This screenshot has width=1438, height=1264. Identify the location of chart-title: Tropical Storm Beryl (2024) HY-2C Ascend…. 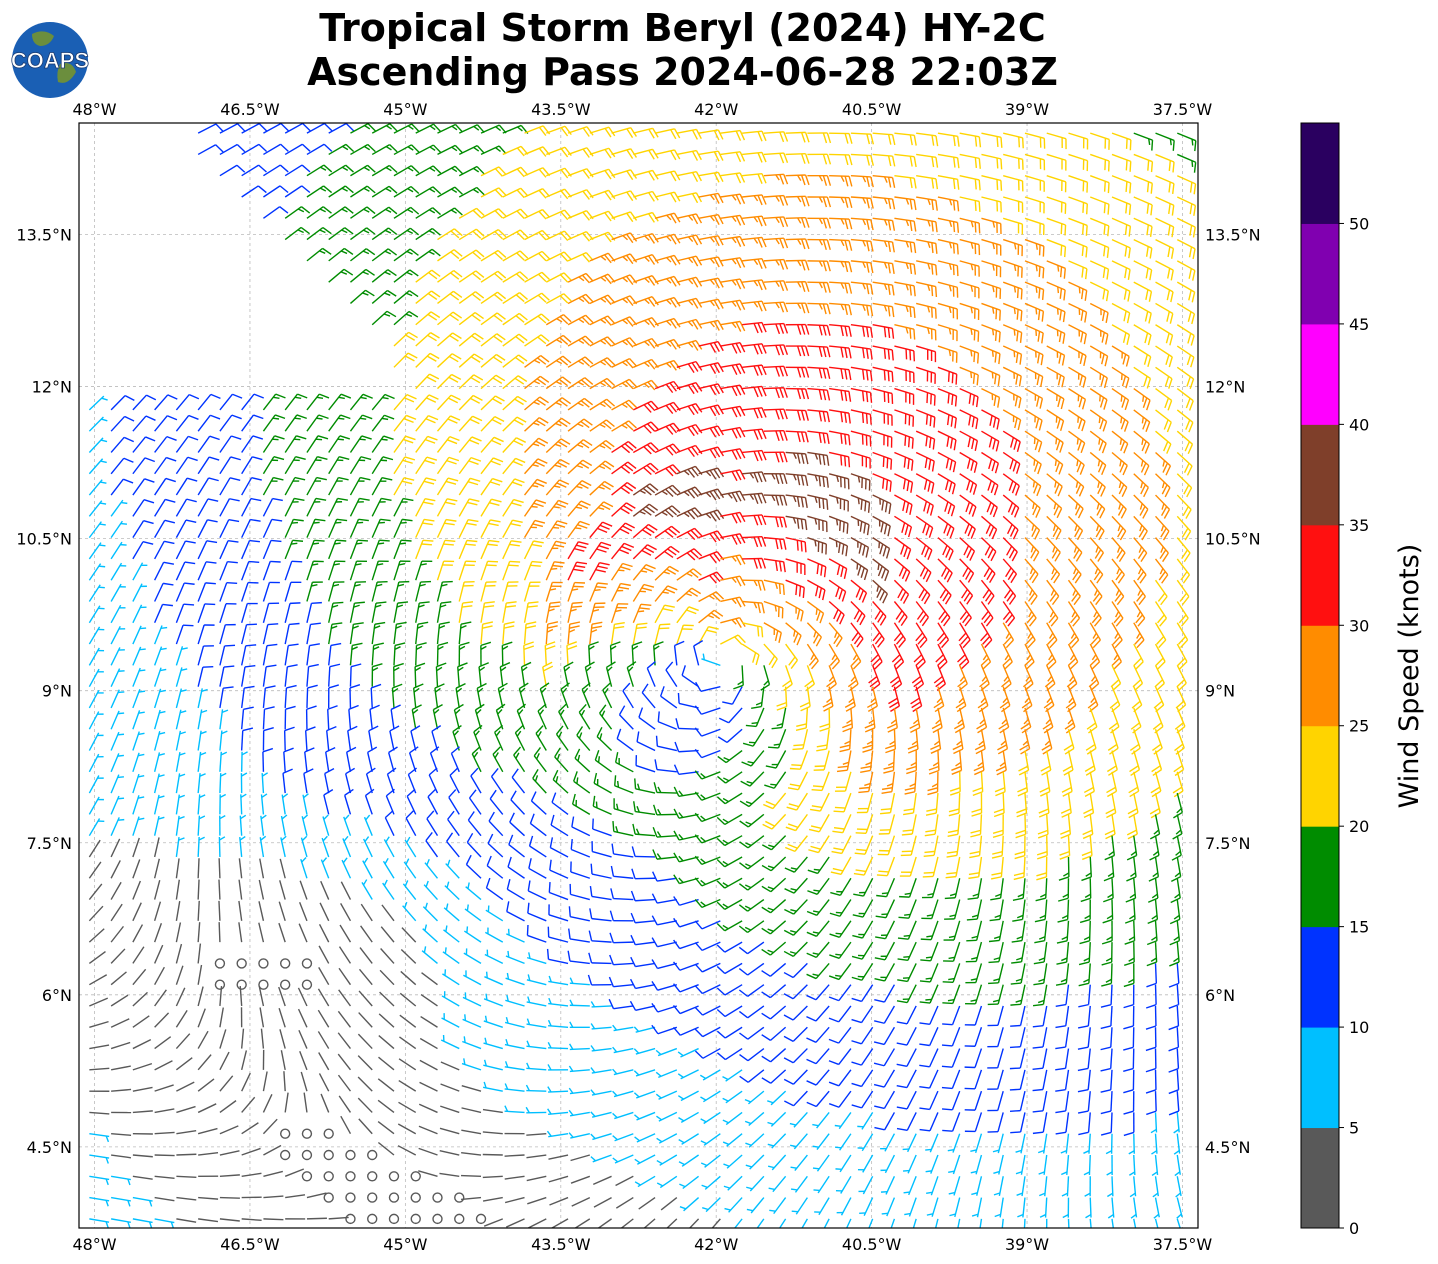
(682, 50).